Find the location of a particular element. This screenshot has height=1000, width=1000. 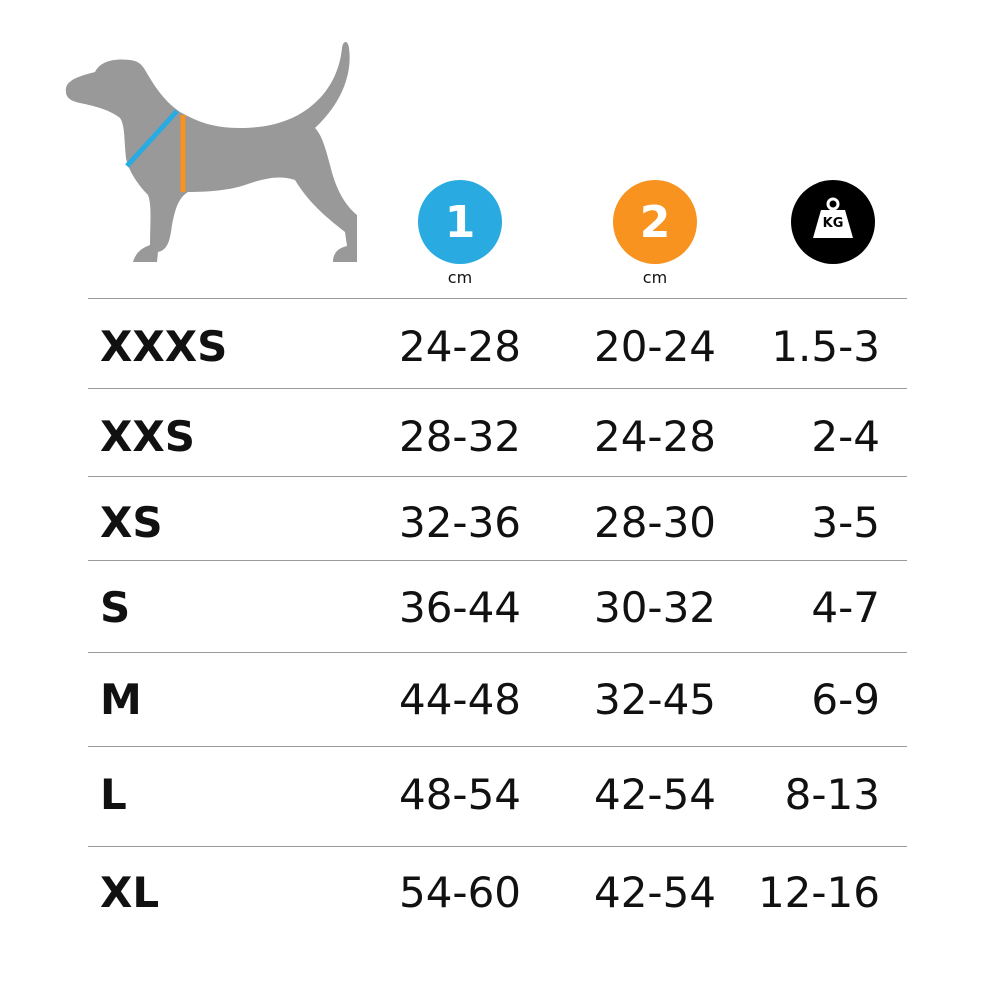

weight-kg-icon is located at coordinates (833, 217).